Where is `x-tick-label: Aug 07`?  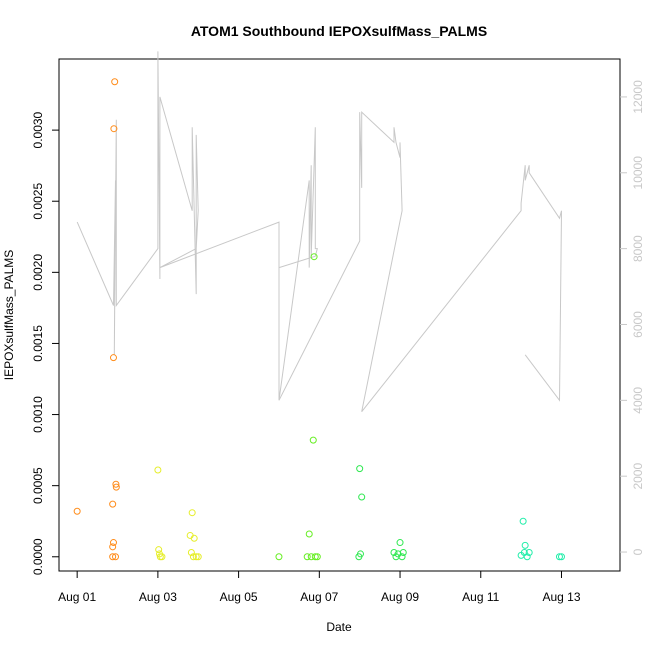
x-tick-label: Aug 07 is located at coordinates (319, 597).